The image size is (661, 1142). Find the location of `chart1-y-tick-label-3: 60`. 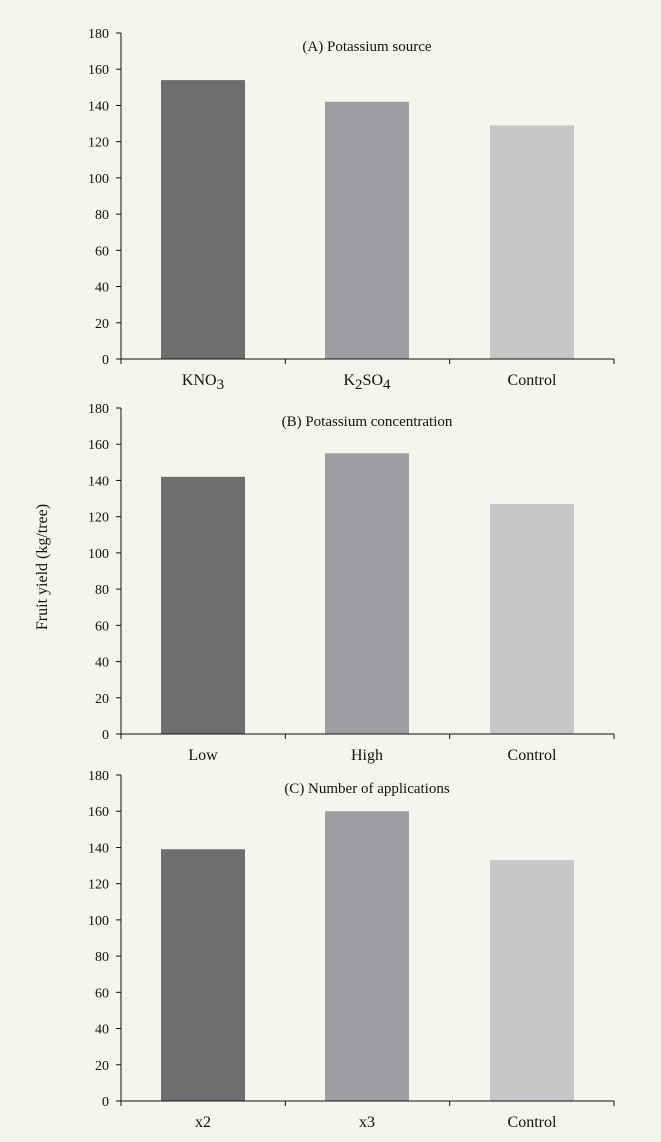

chart1-y-tick-label-3: 60 is located at coordinates (102, 626).